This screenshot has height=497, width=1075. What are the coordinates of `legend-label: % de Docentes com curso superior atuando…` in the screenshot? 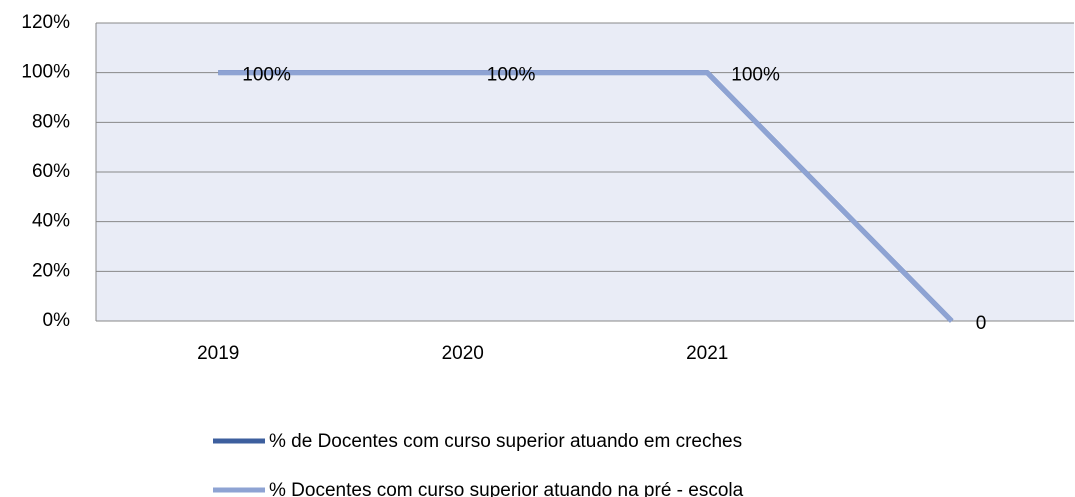 It's located at (505, 441).